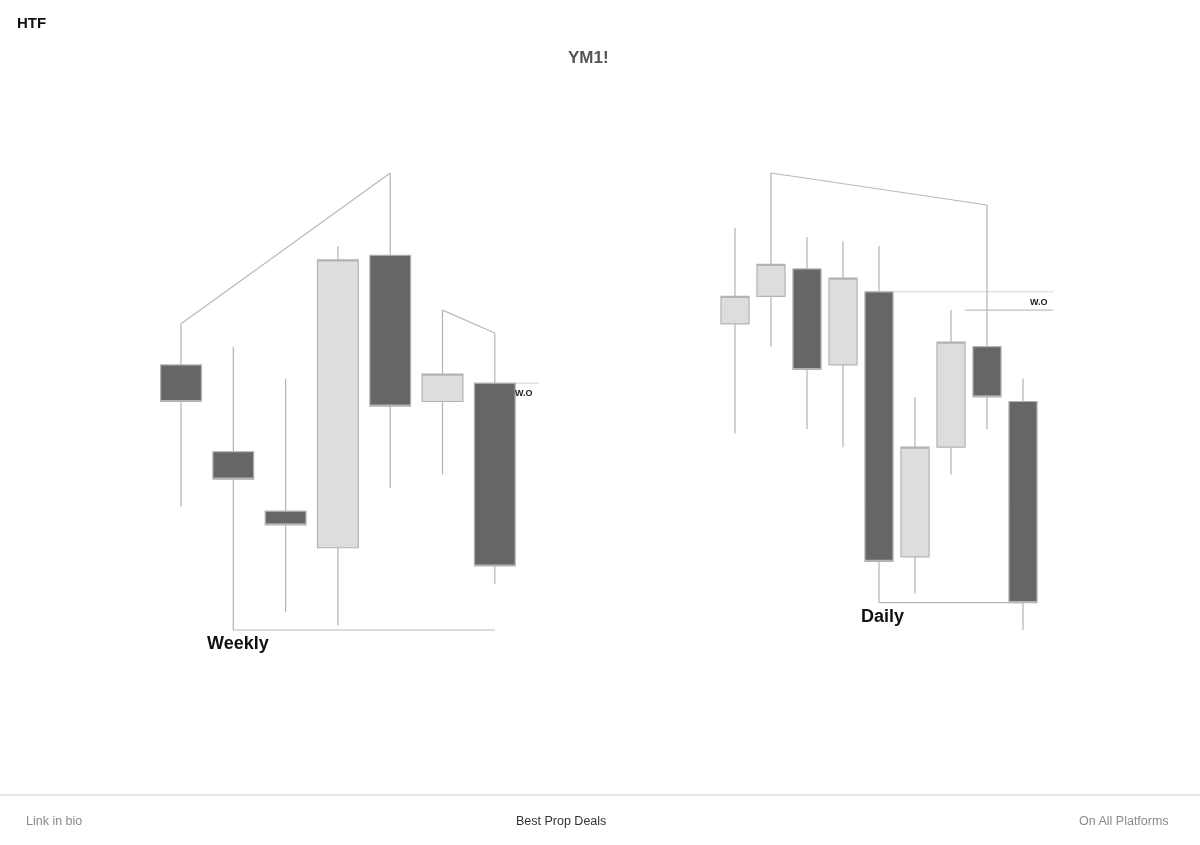  I want to click on text: Weekly, so click(238, 643).